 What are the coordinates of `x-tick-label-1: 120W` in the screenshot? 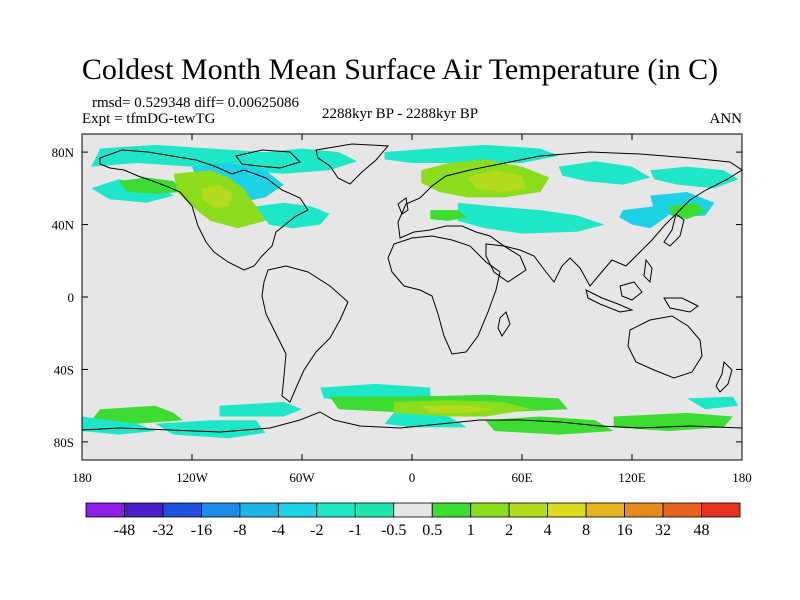 It's located at (192, 477).